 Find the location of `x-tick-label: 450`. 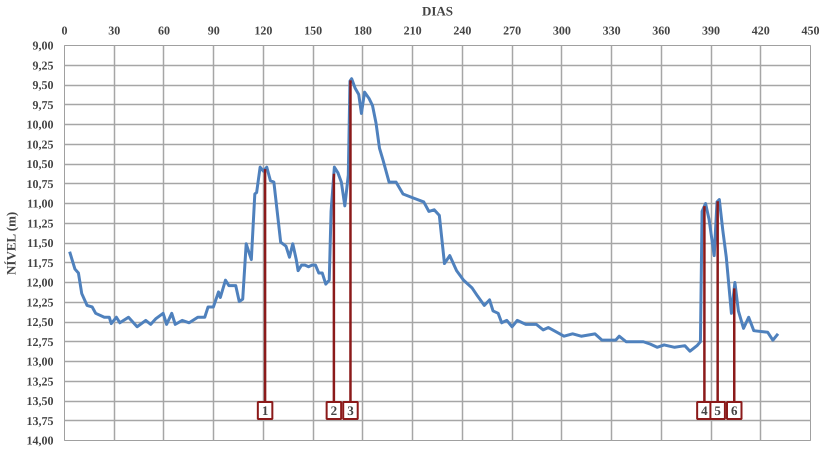

x-tick-label: 450 is located at coordinates (811, 31).